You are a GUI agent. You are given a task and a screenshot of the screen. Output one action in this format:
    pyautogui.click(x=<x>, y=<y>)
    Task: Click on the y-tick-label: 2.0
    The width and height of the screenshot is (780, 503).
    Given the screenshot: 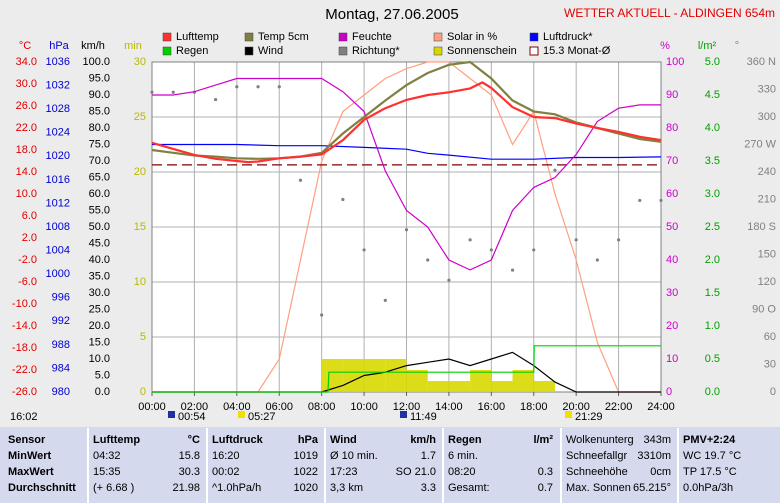 What is the action you would take?
    pyautogui.click(x=29, y=238)
    